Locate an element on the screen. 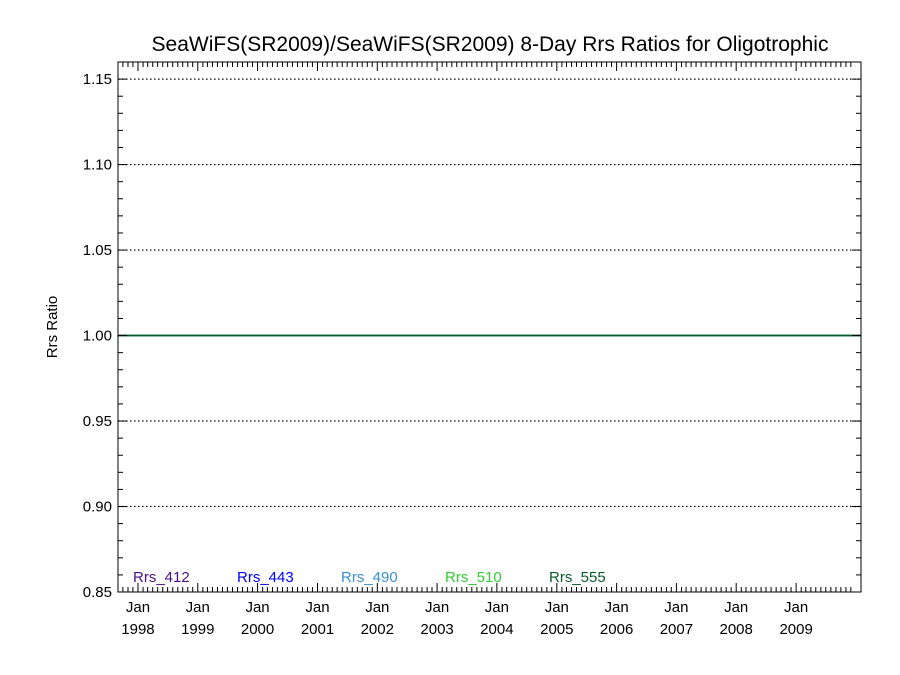 The image size is (900, 675). legend-item-rrs-443: Rrs_443 is located at coordinates (265, 577).